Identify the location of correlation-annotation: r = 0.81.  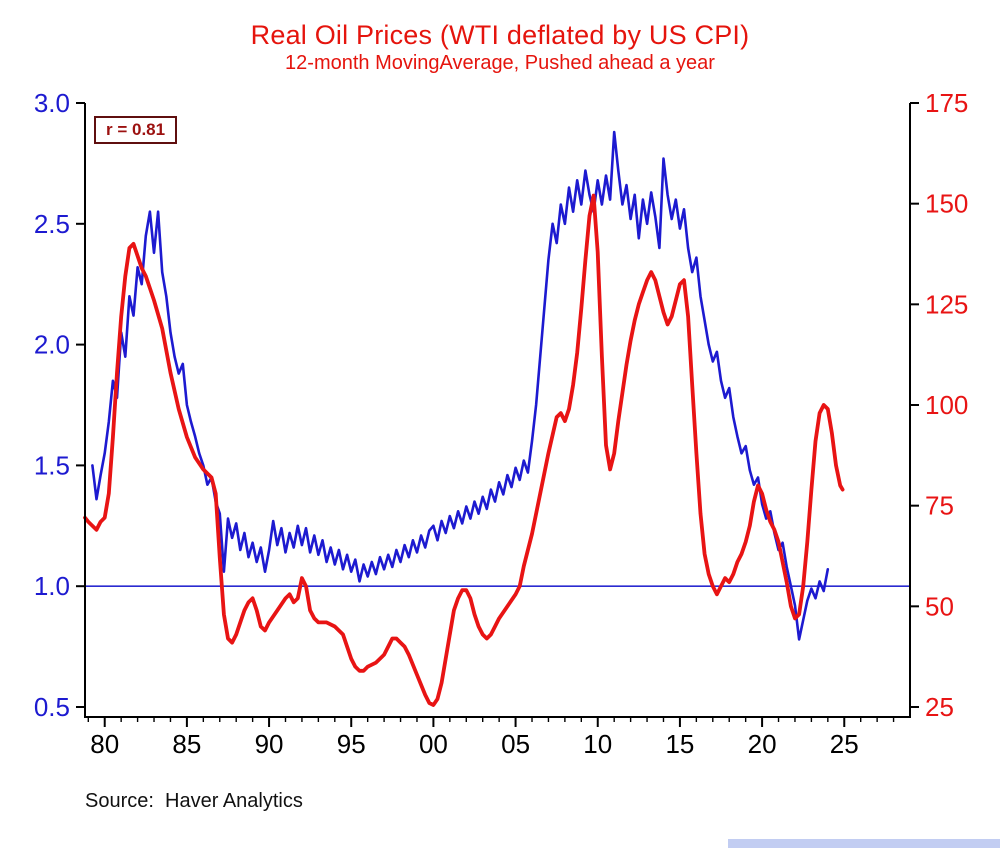
(136, 130).